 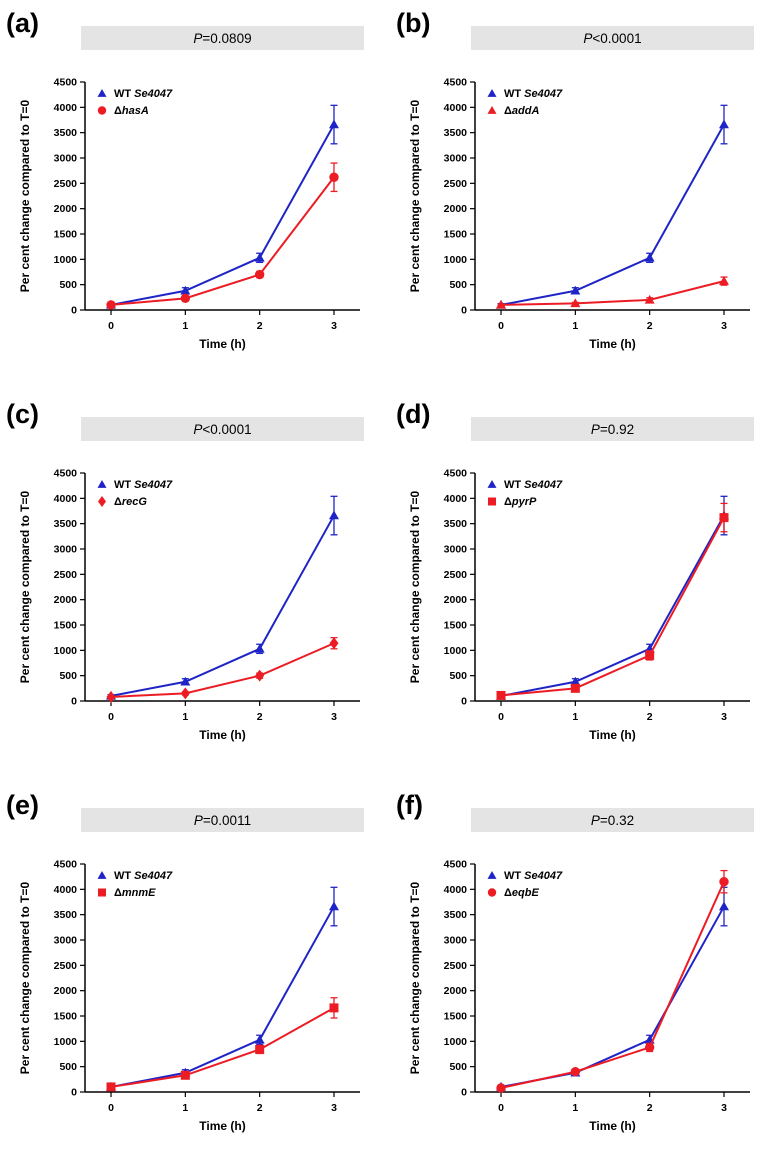 I want to click on svg-text: ΔrecG, so click(x=130, y=502).